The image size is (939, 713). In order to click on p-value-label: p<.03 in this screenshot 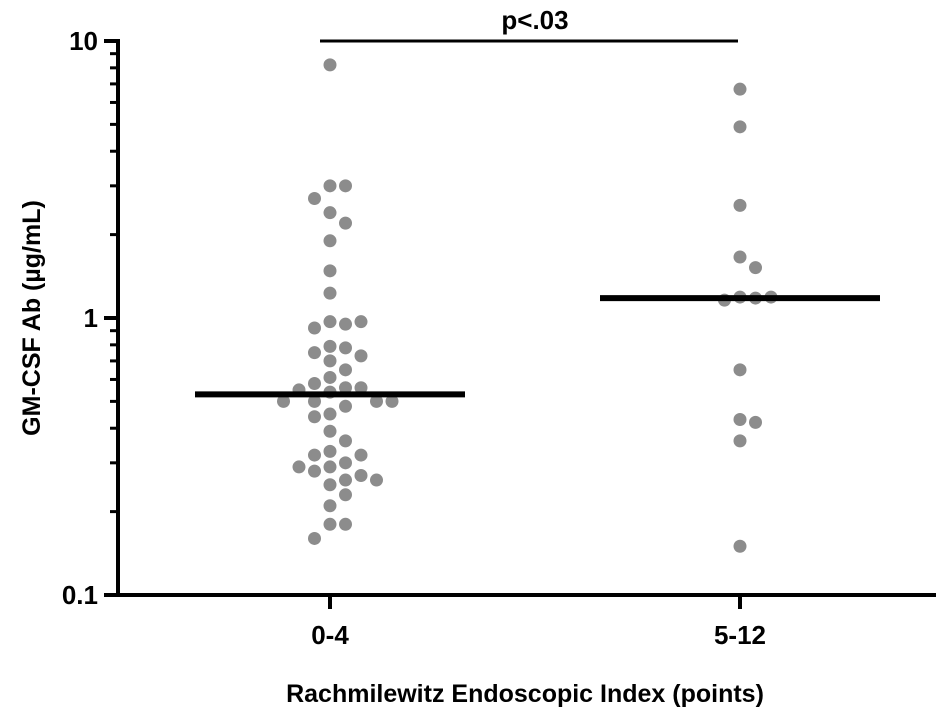, I will do `click(534, 20)`.